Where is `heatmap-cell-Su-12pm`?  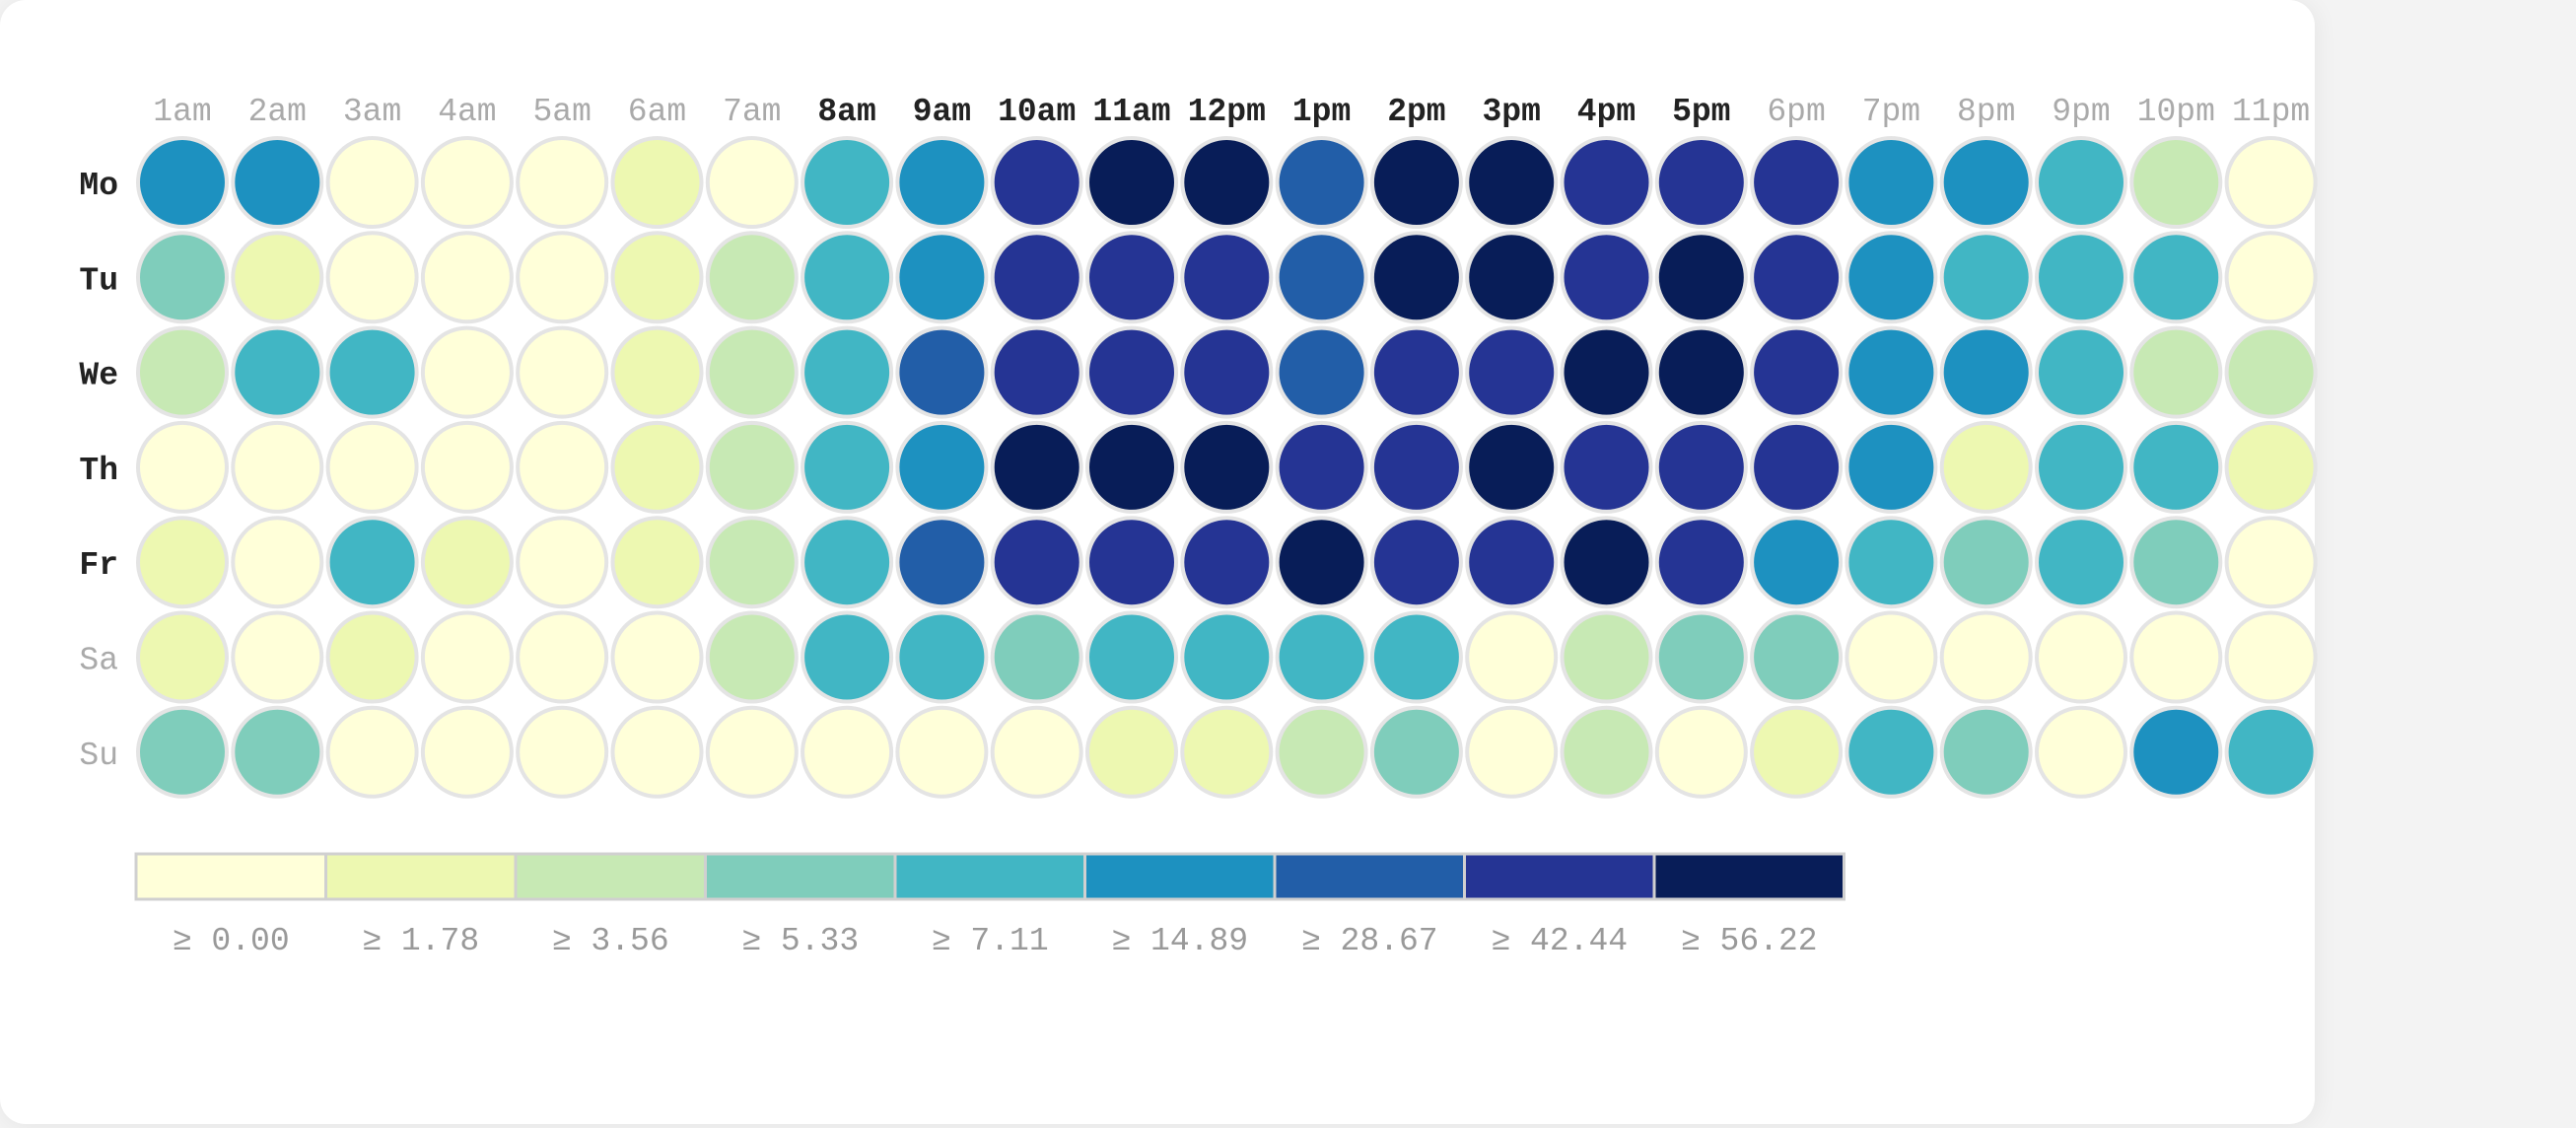 heatmap-cell-Su-12pm is located at coordinates (1227, 752).